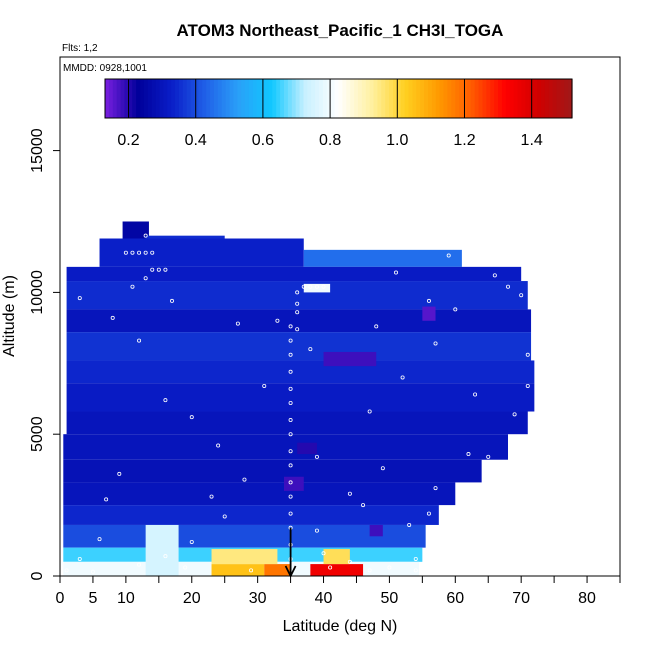  Describe the element at coordinates (37, 292) in the screenshot. I see `y-tick-label: 10000` at that location.